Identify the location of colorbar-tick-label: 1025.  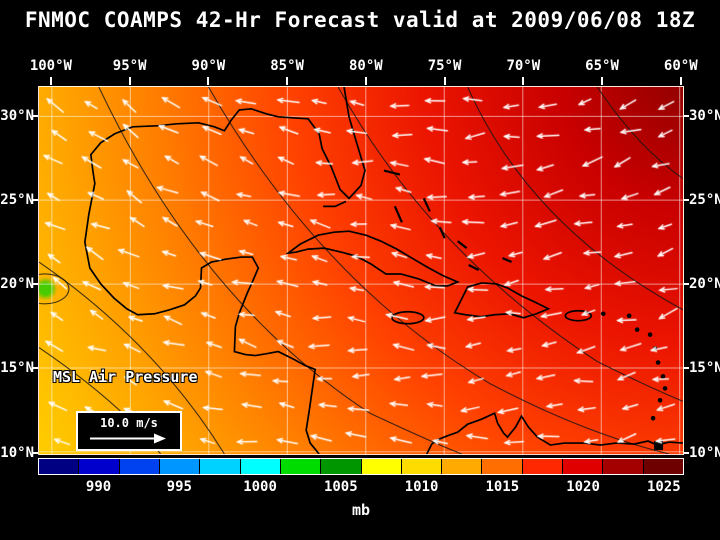
(663, 487).